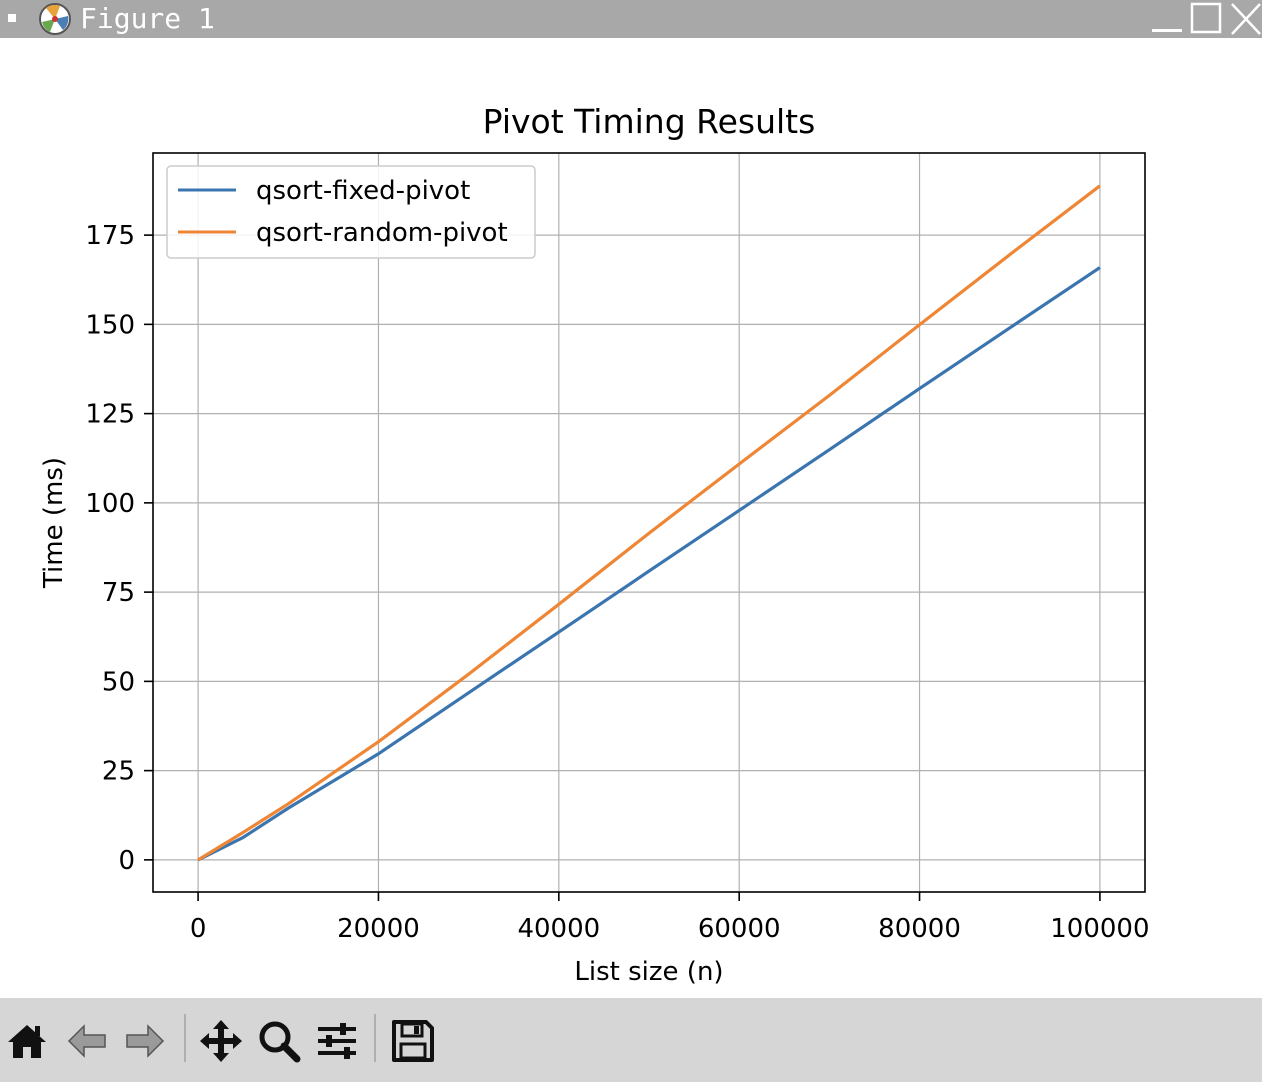 The height and width of the screenshot is (1082, 1262). What do you see at coordinates (118, 593) in the screenshot?
I see `y-tick-label: 75` at bounding box center [118, 593].